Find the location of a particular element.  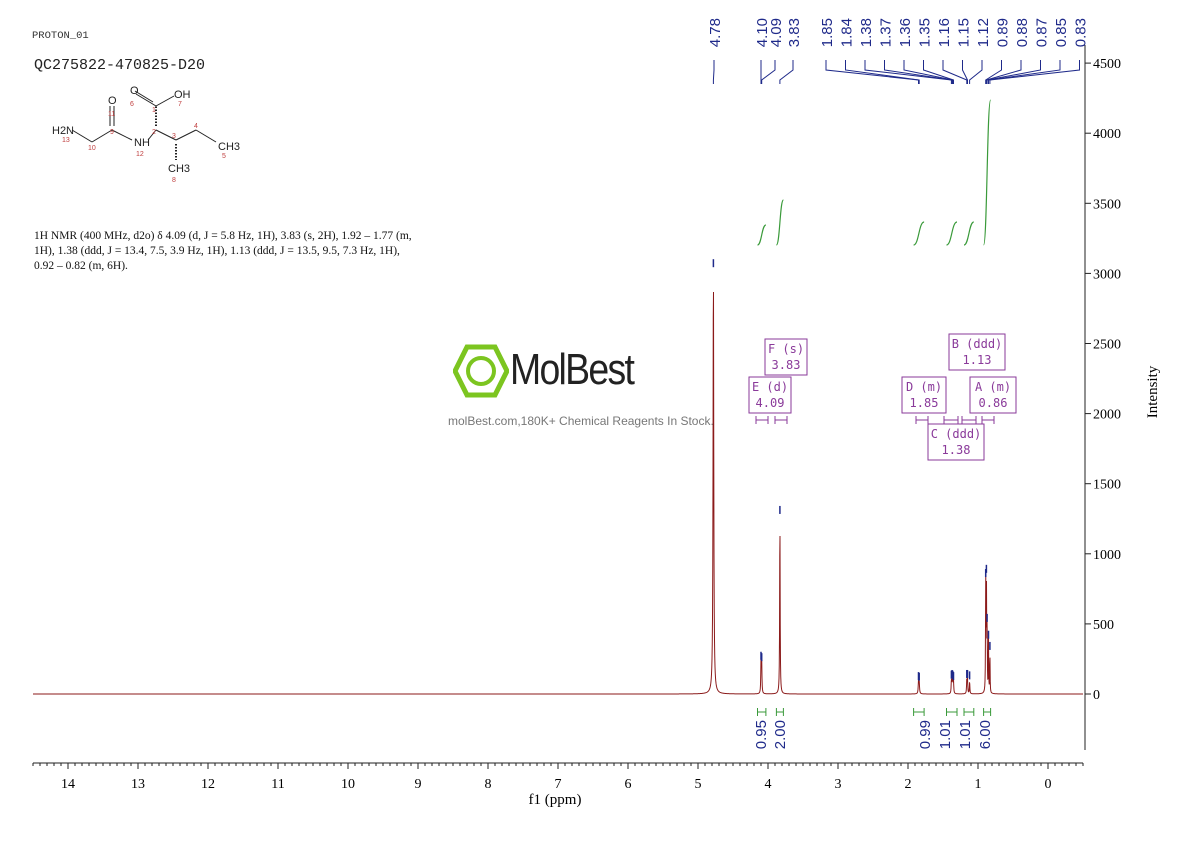

integral-value: 6.00 is located at coordinates (985, 734).